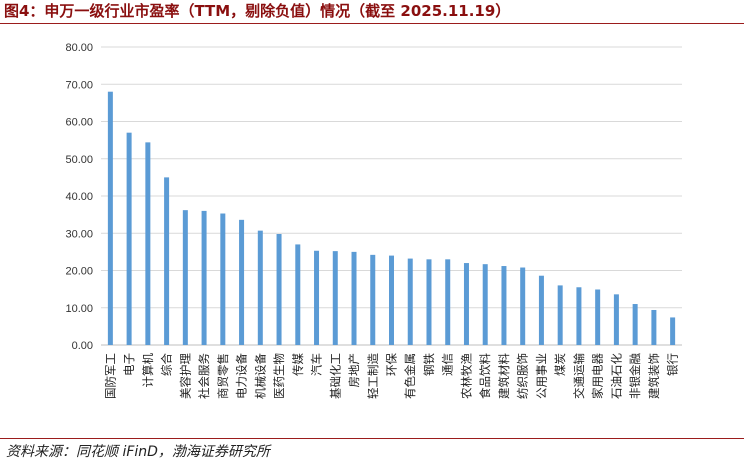 This screenshot has width=744, height=468. Describe the element at coordinates (167, 364) in the screenshot. I see `x-tick-label: 综合` at that location.